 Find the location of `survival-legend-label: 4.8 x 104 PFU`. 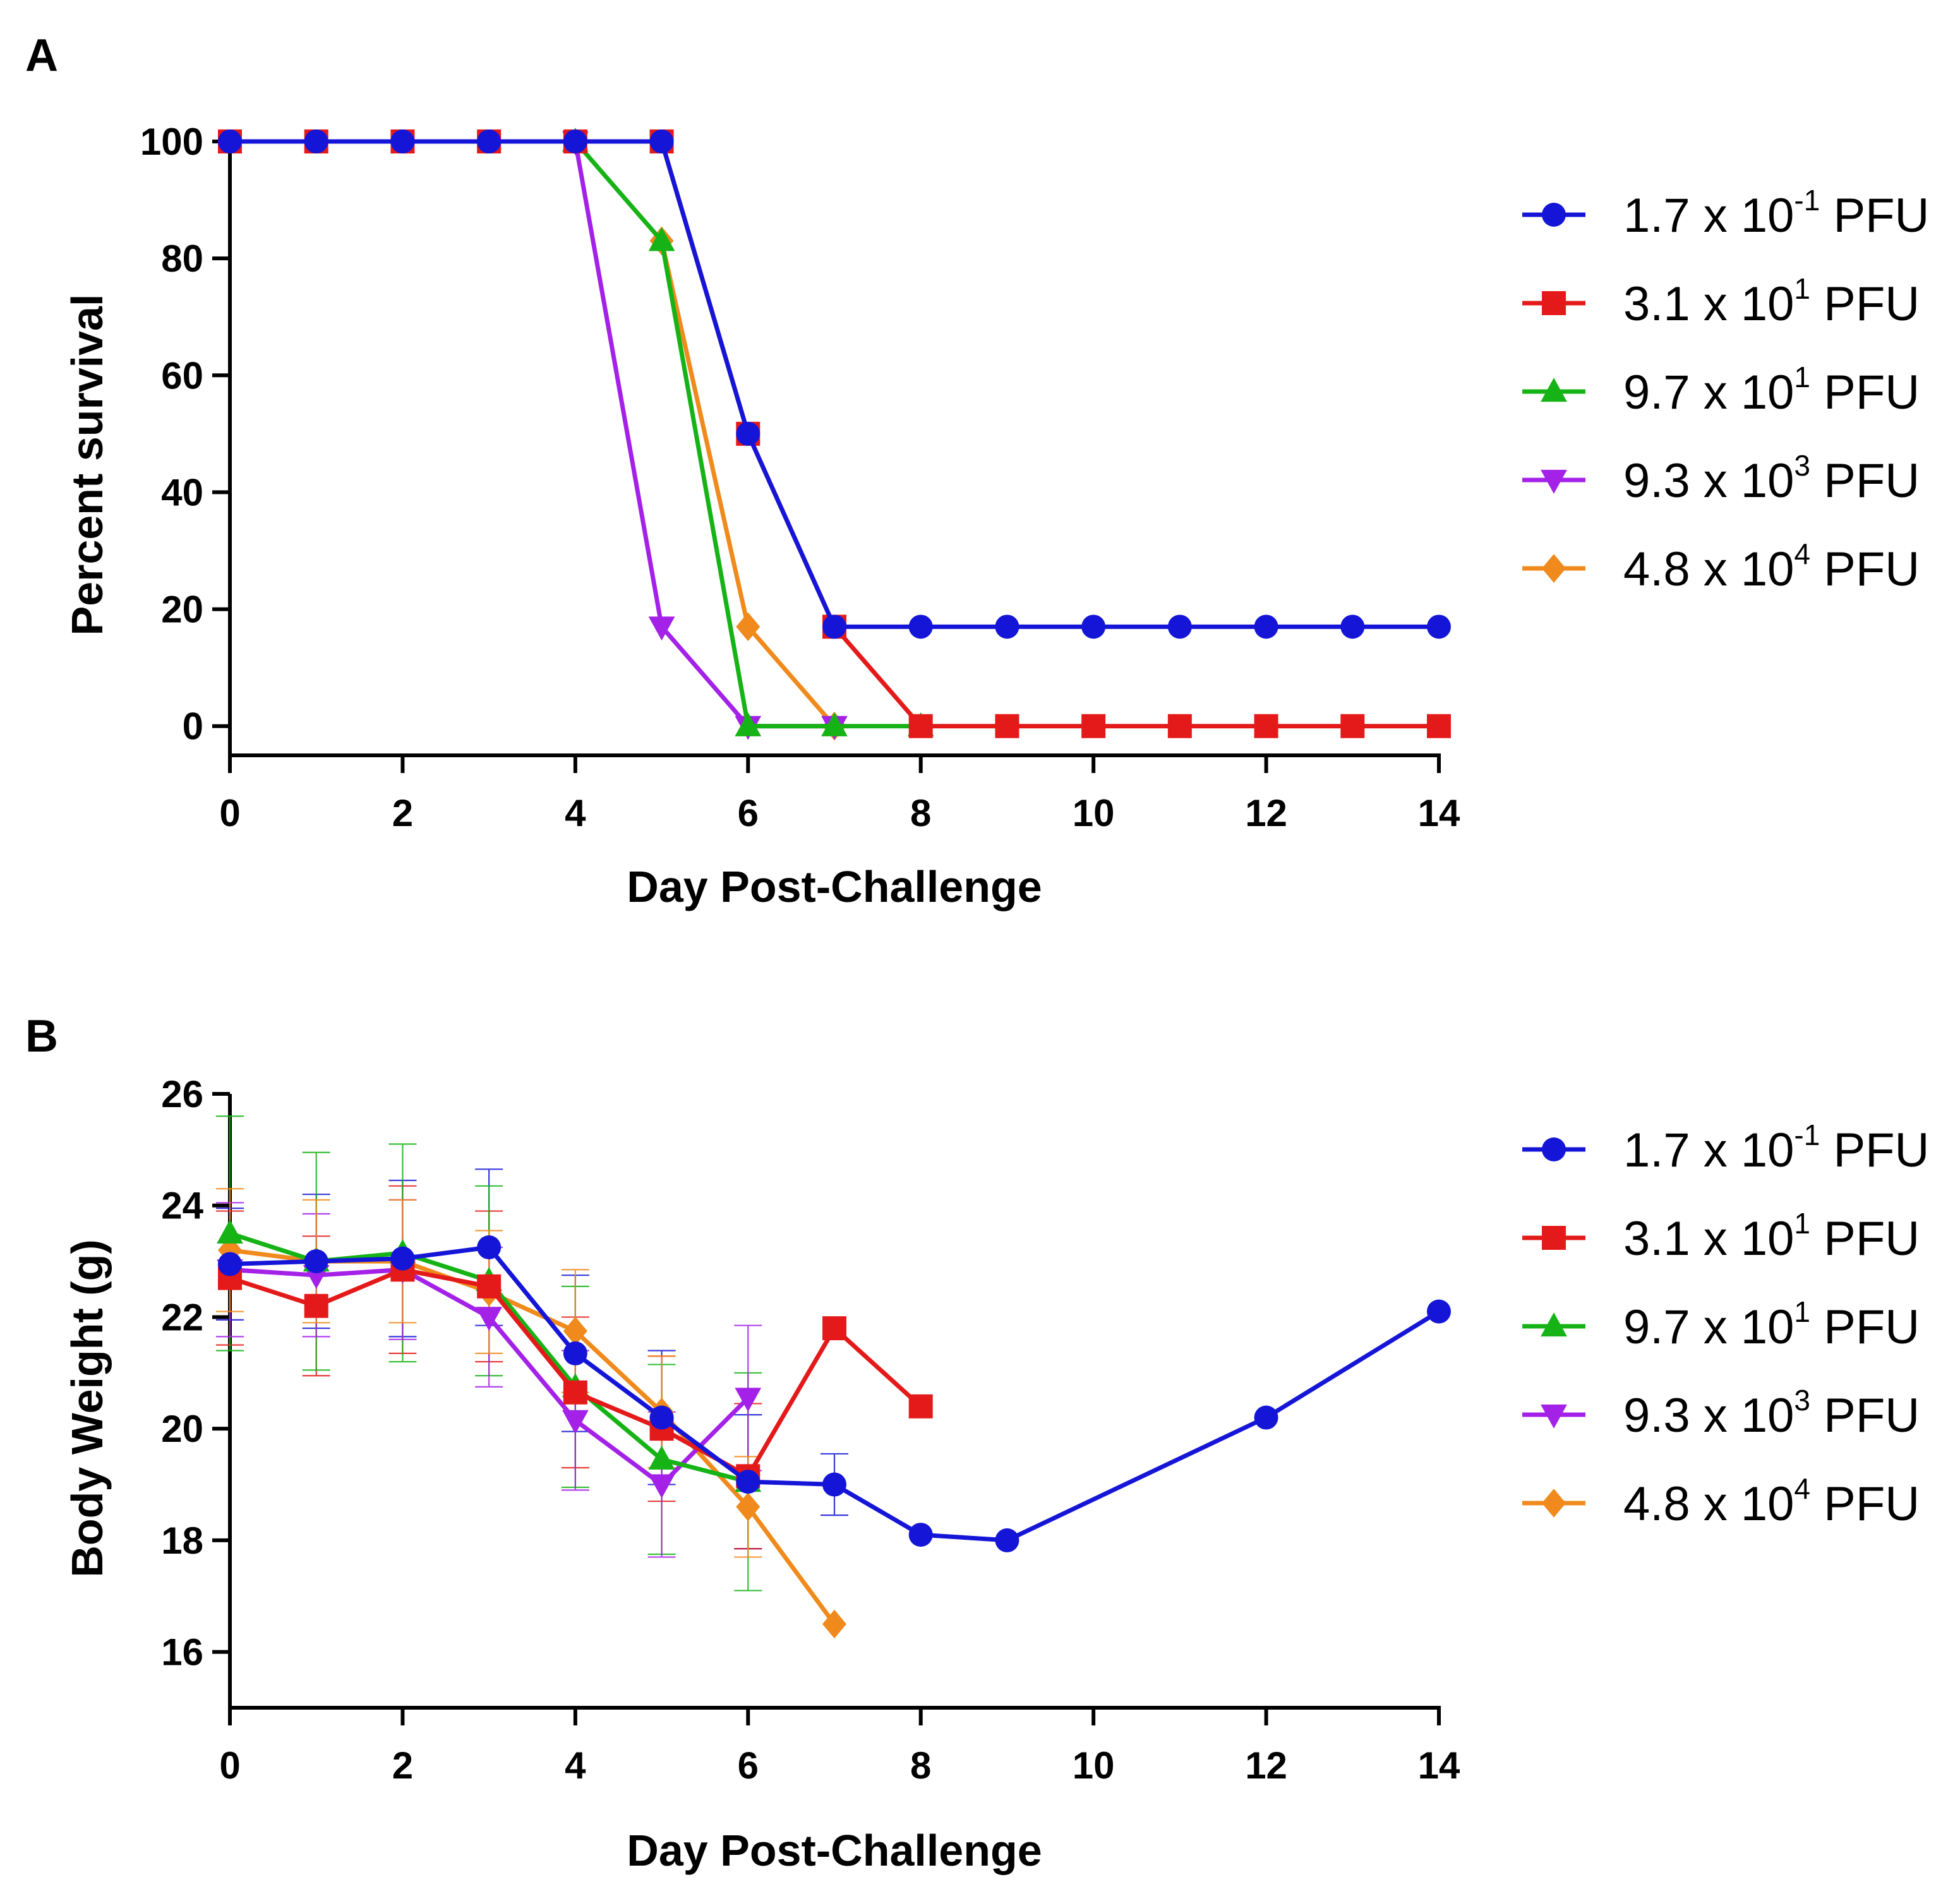

survival-legend-label: 4.8 x 104 PFU is located at coordinates (1771, 567).